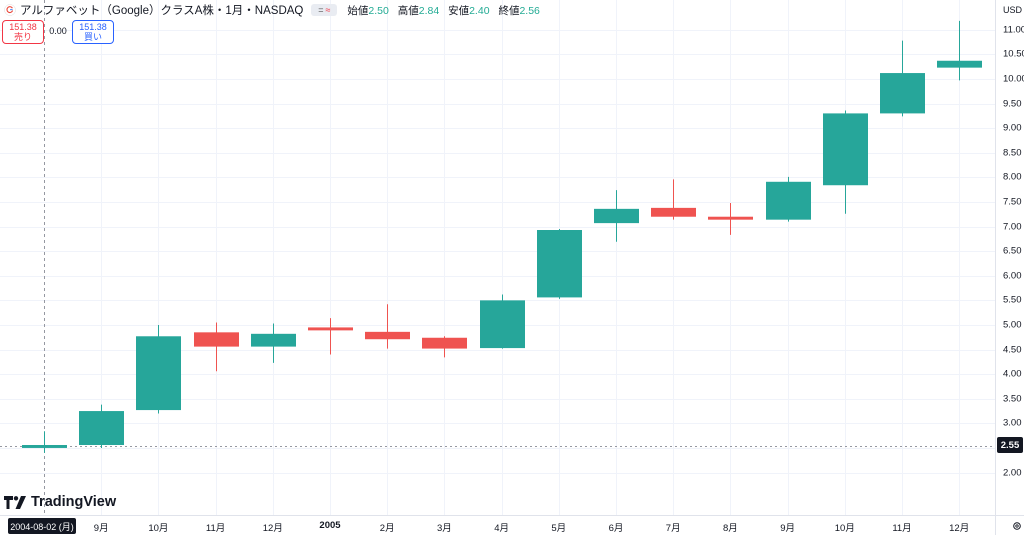 The image size is (1024, 535). What do you see at coordinates (1010, 445) in the screenshot?
I see `current-price-badge: 2.55` at bounding box center [1010, 445].